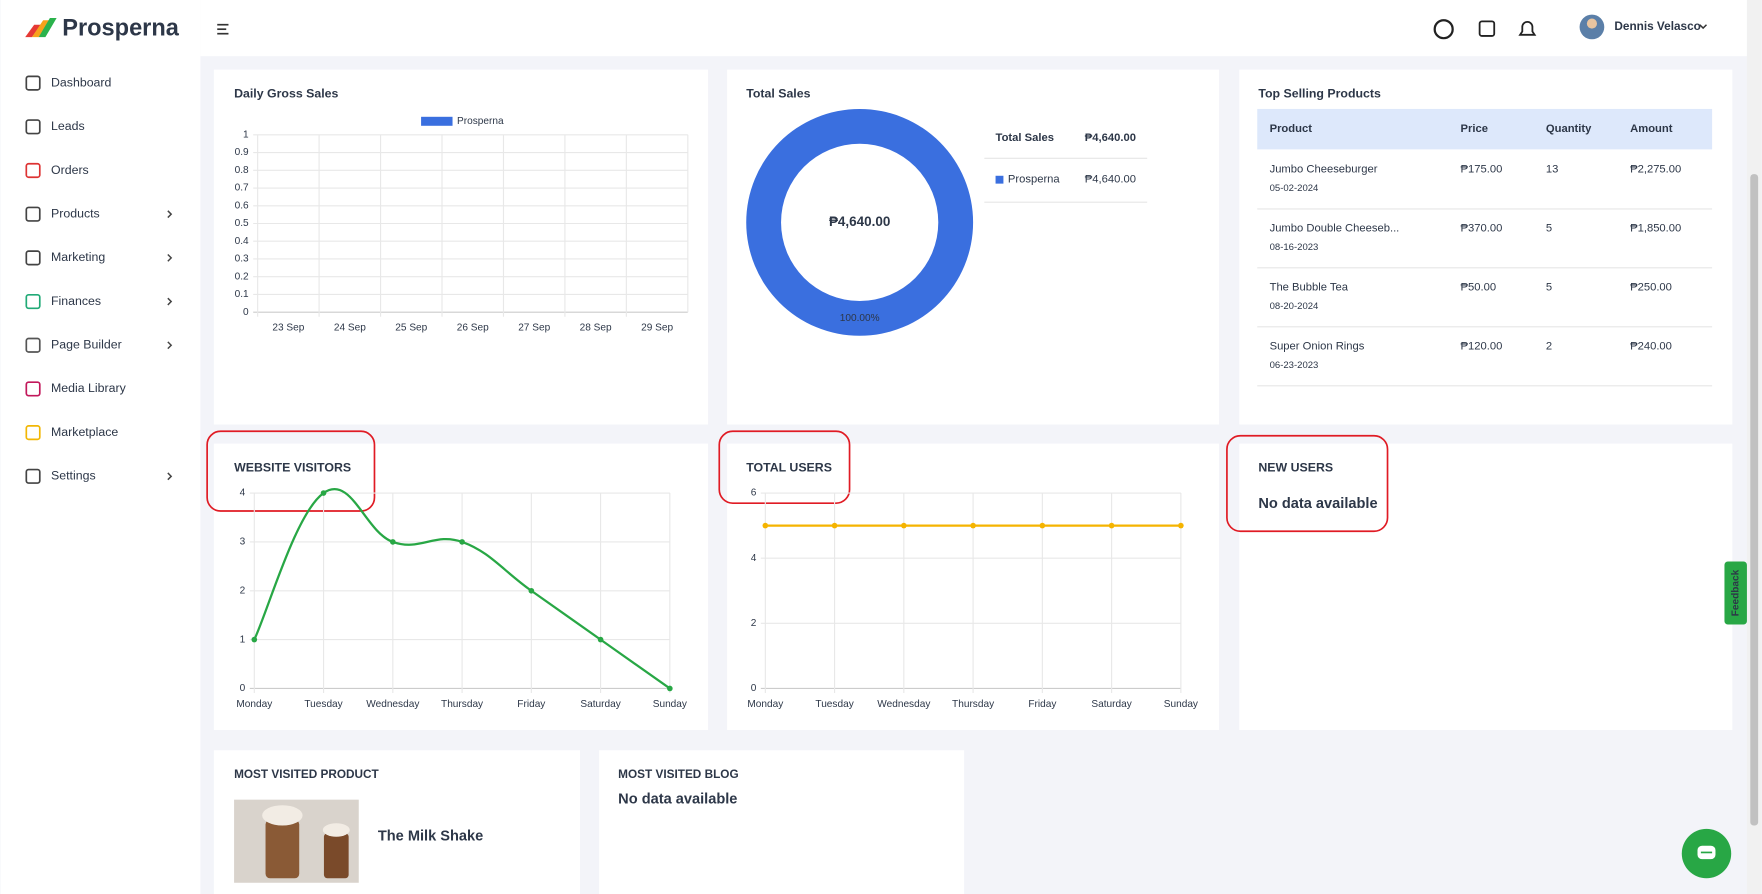 The height and width of the screenshot is (894, 1762). What do you see at coordinates (789, 468) in the screenshot?
I see `card-title: TOTAL USERS` at bounding box center [789, 468].